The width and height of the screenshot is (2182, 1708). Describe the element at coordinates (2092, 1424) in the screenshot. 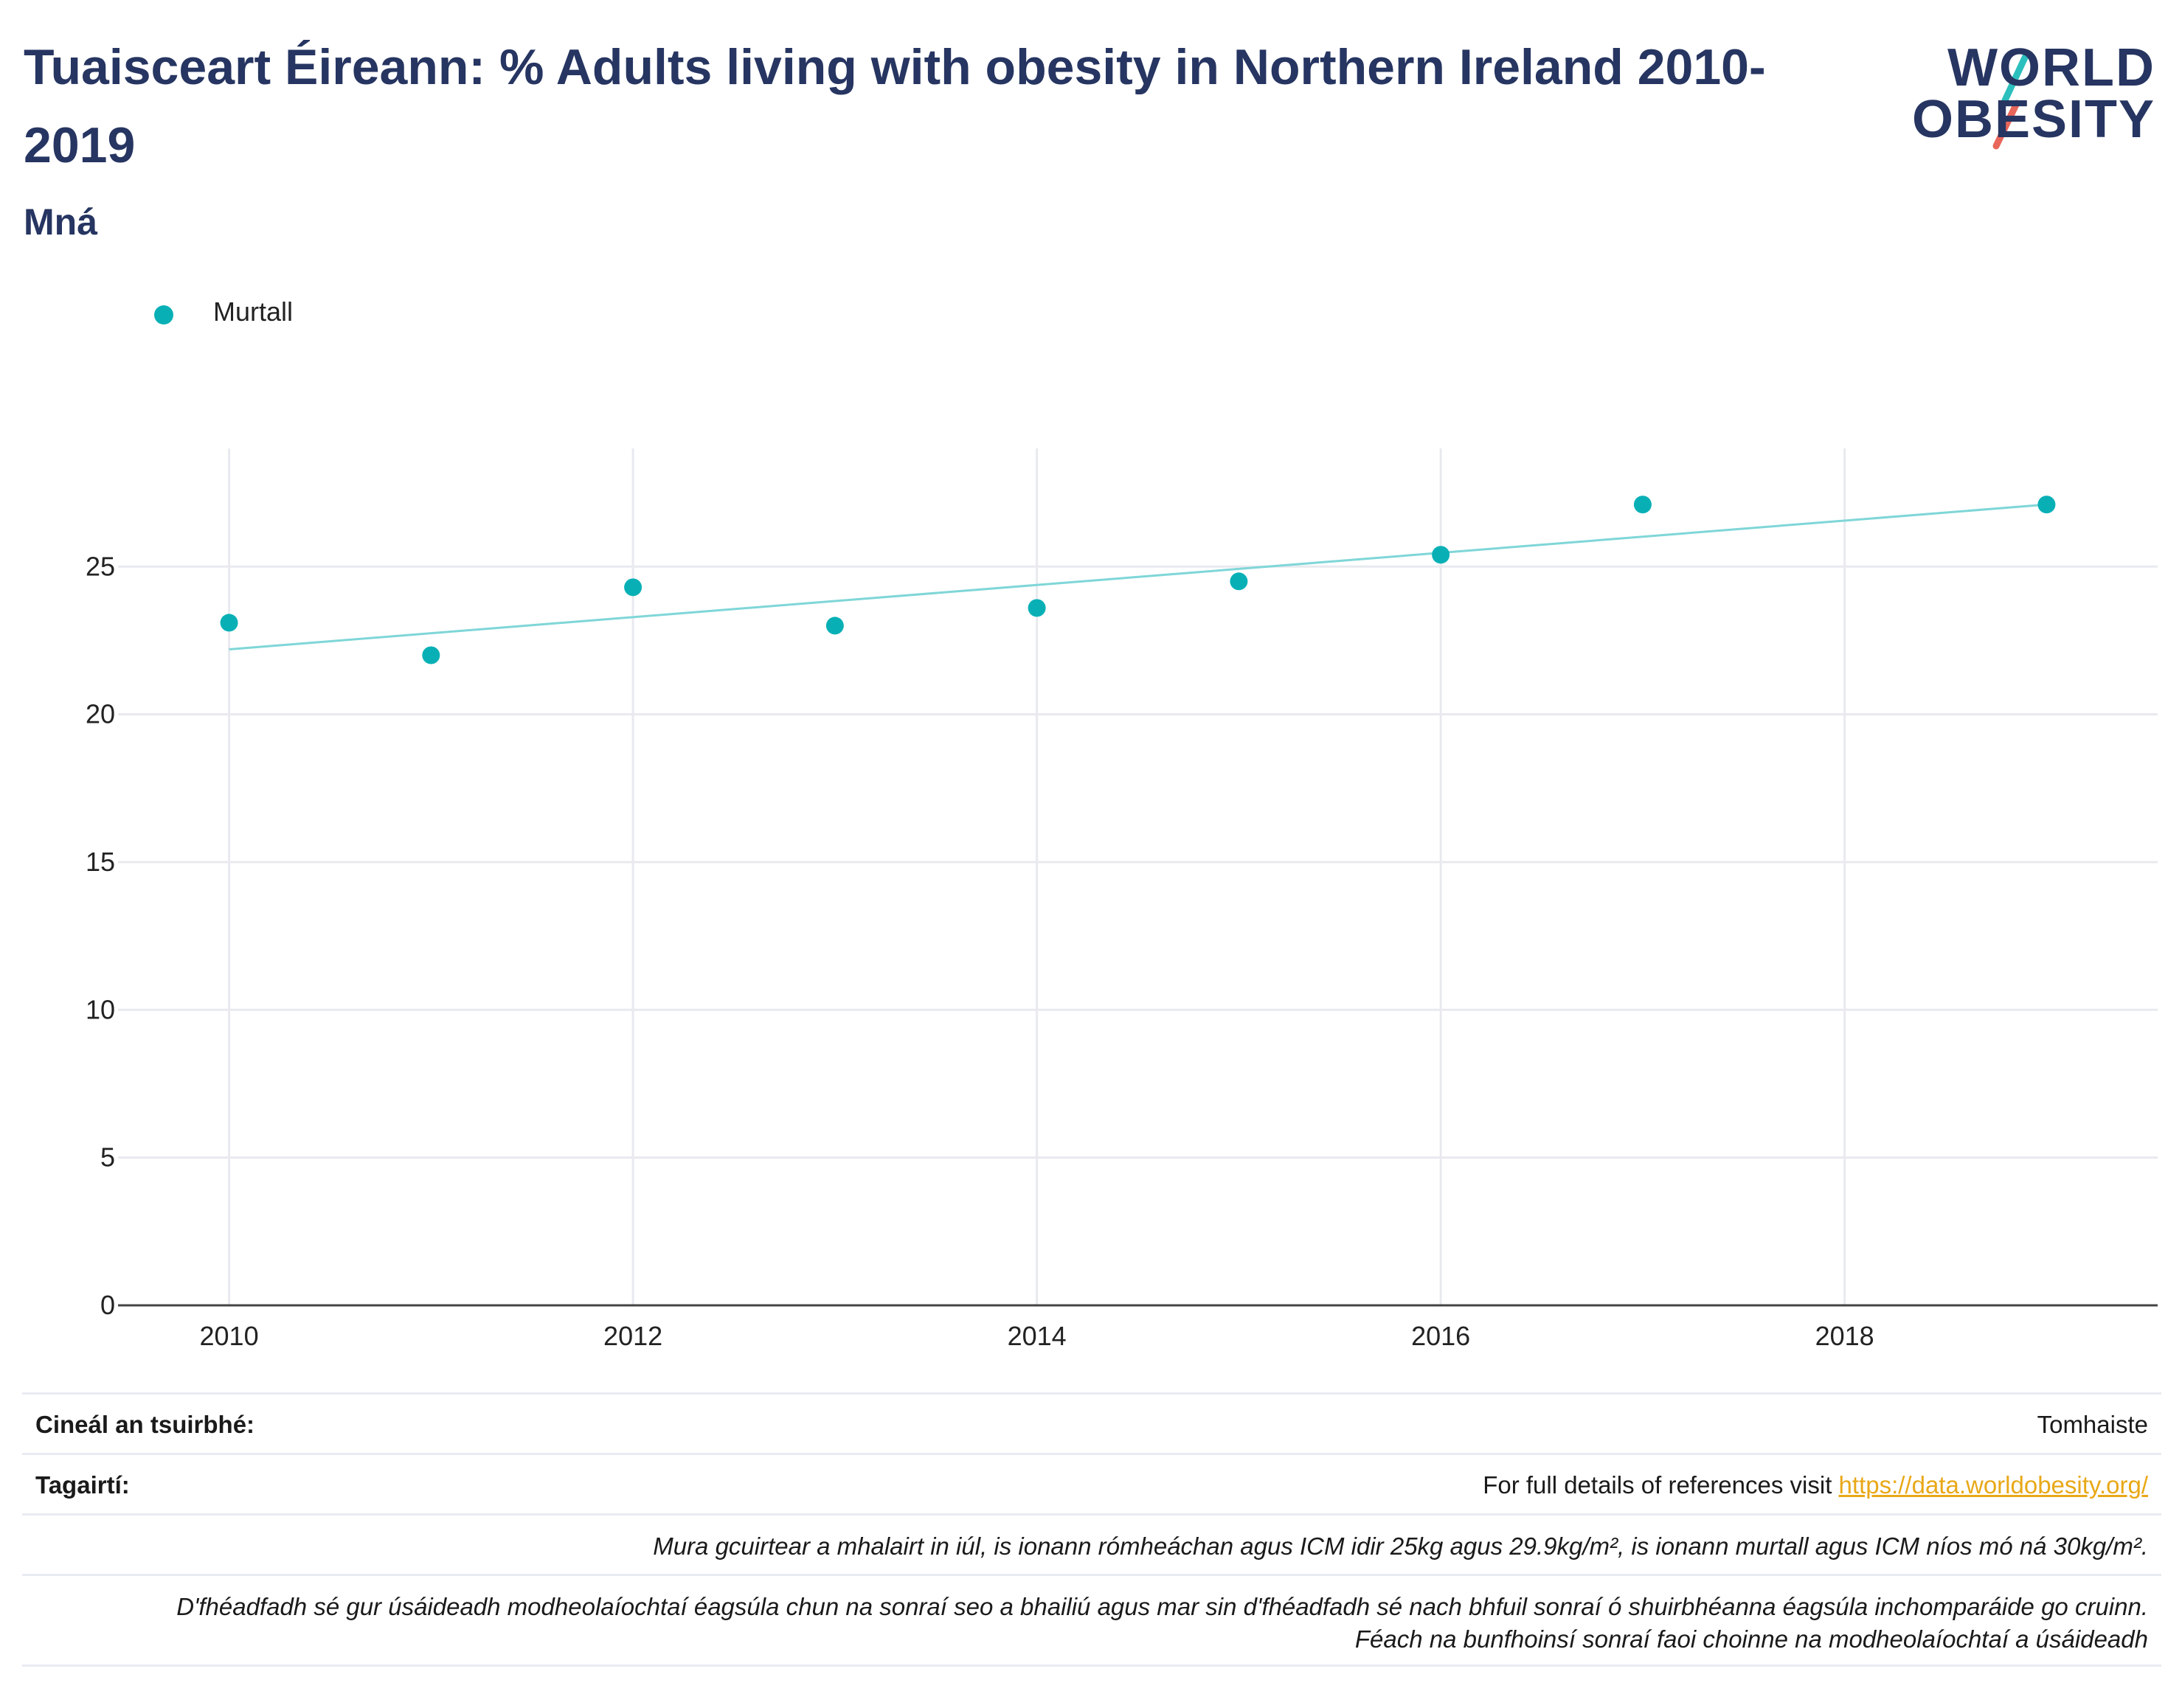

I see `survey-type-value: Tomhaiste` at that location.